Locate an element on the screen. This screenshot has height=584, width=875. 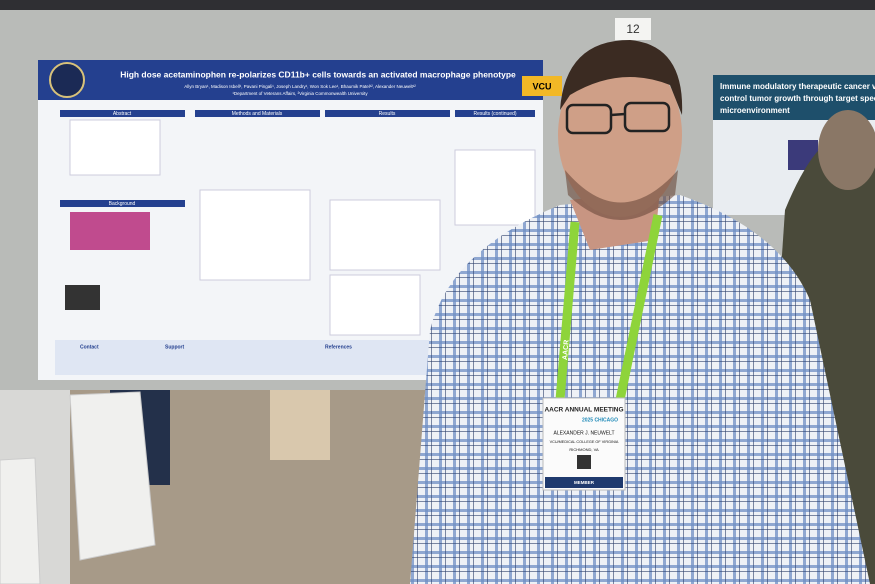
badge-name: ALEXANDER J. NEUWELT is located at coordinates (583, 433).